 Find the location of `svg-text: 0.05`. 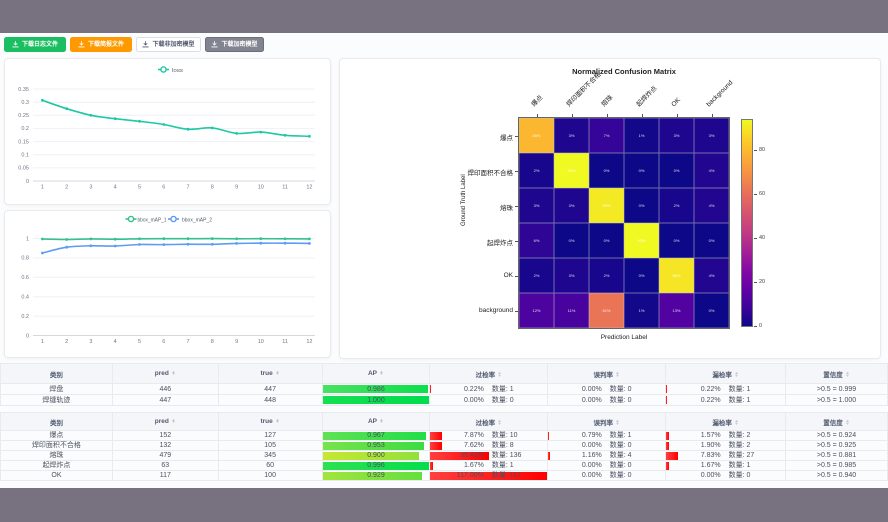

svg-text: 0.05 is located at coordinates (23, 169).